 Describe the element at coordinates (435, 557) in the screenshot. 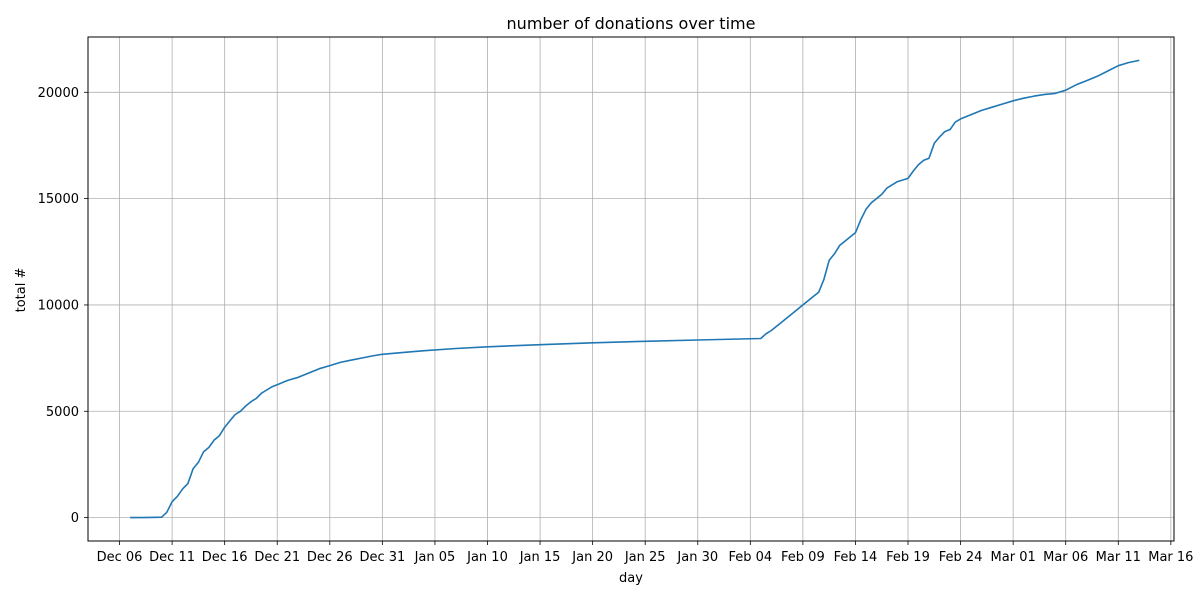

I see `x-tick-label: Jan 05` at that location.